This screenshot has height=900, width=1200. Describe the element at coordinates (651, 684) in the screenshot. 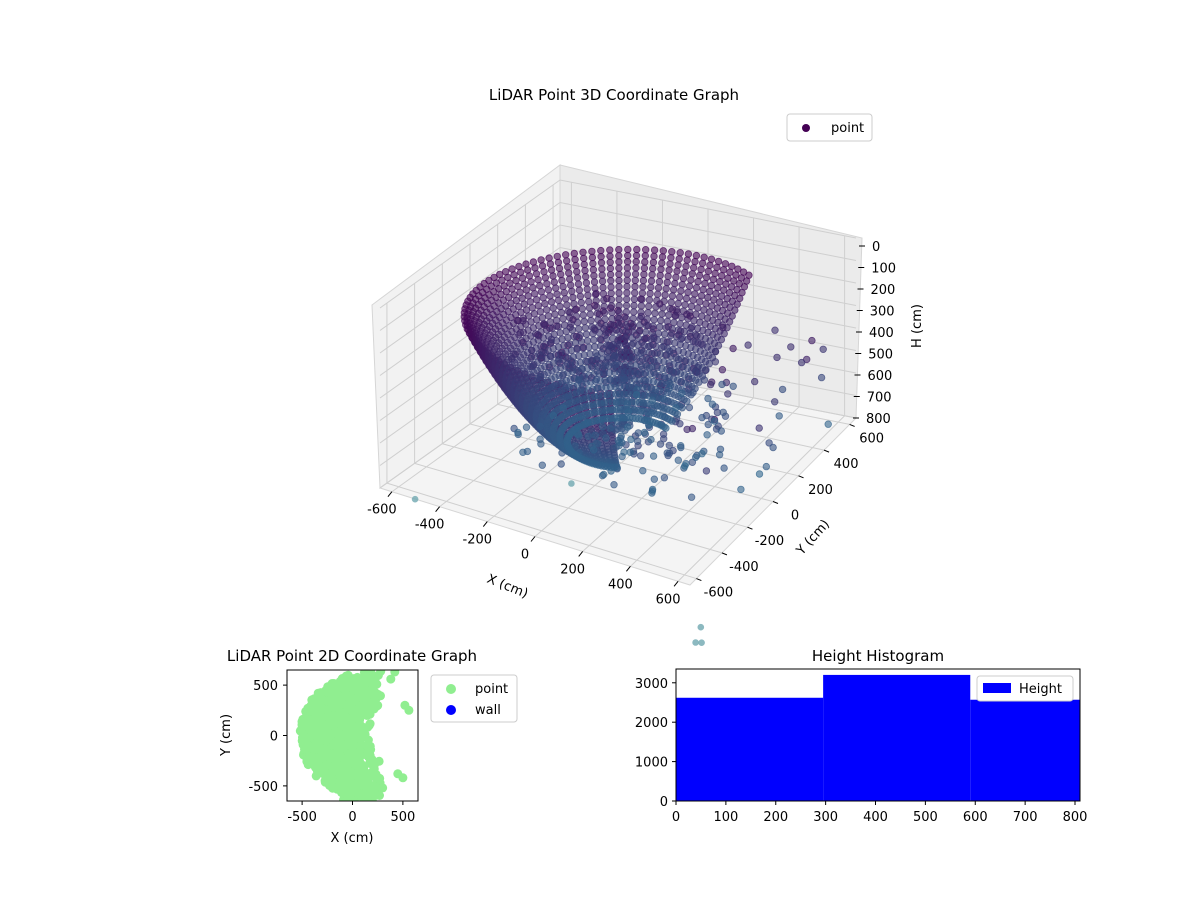

I see `y-tick-label-hist: 3000` at that location.